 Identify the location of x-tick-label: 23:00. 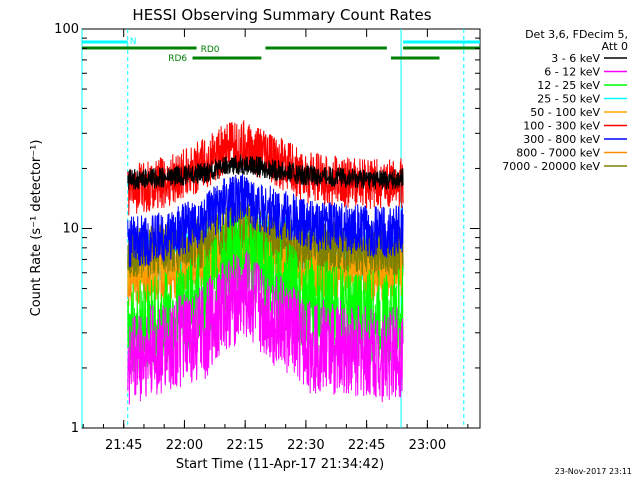
(427, 445).